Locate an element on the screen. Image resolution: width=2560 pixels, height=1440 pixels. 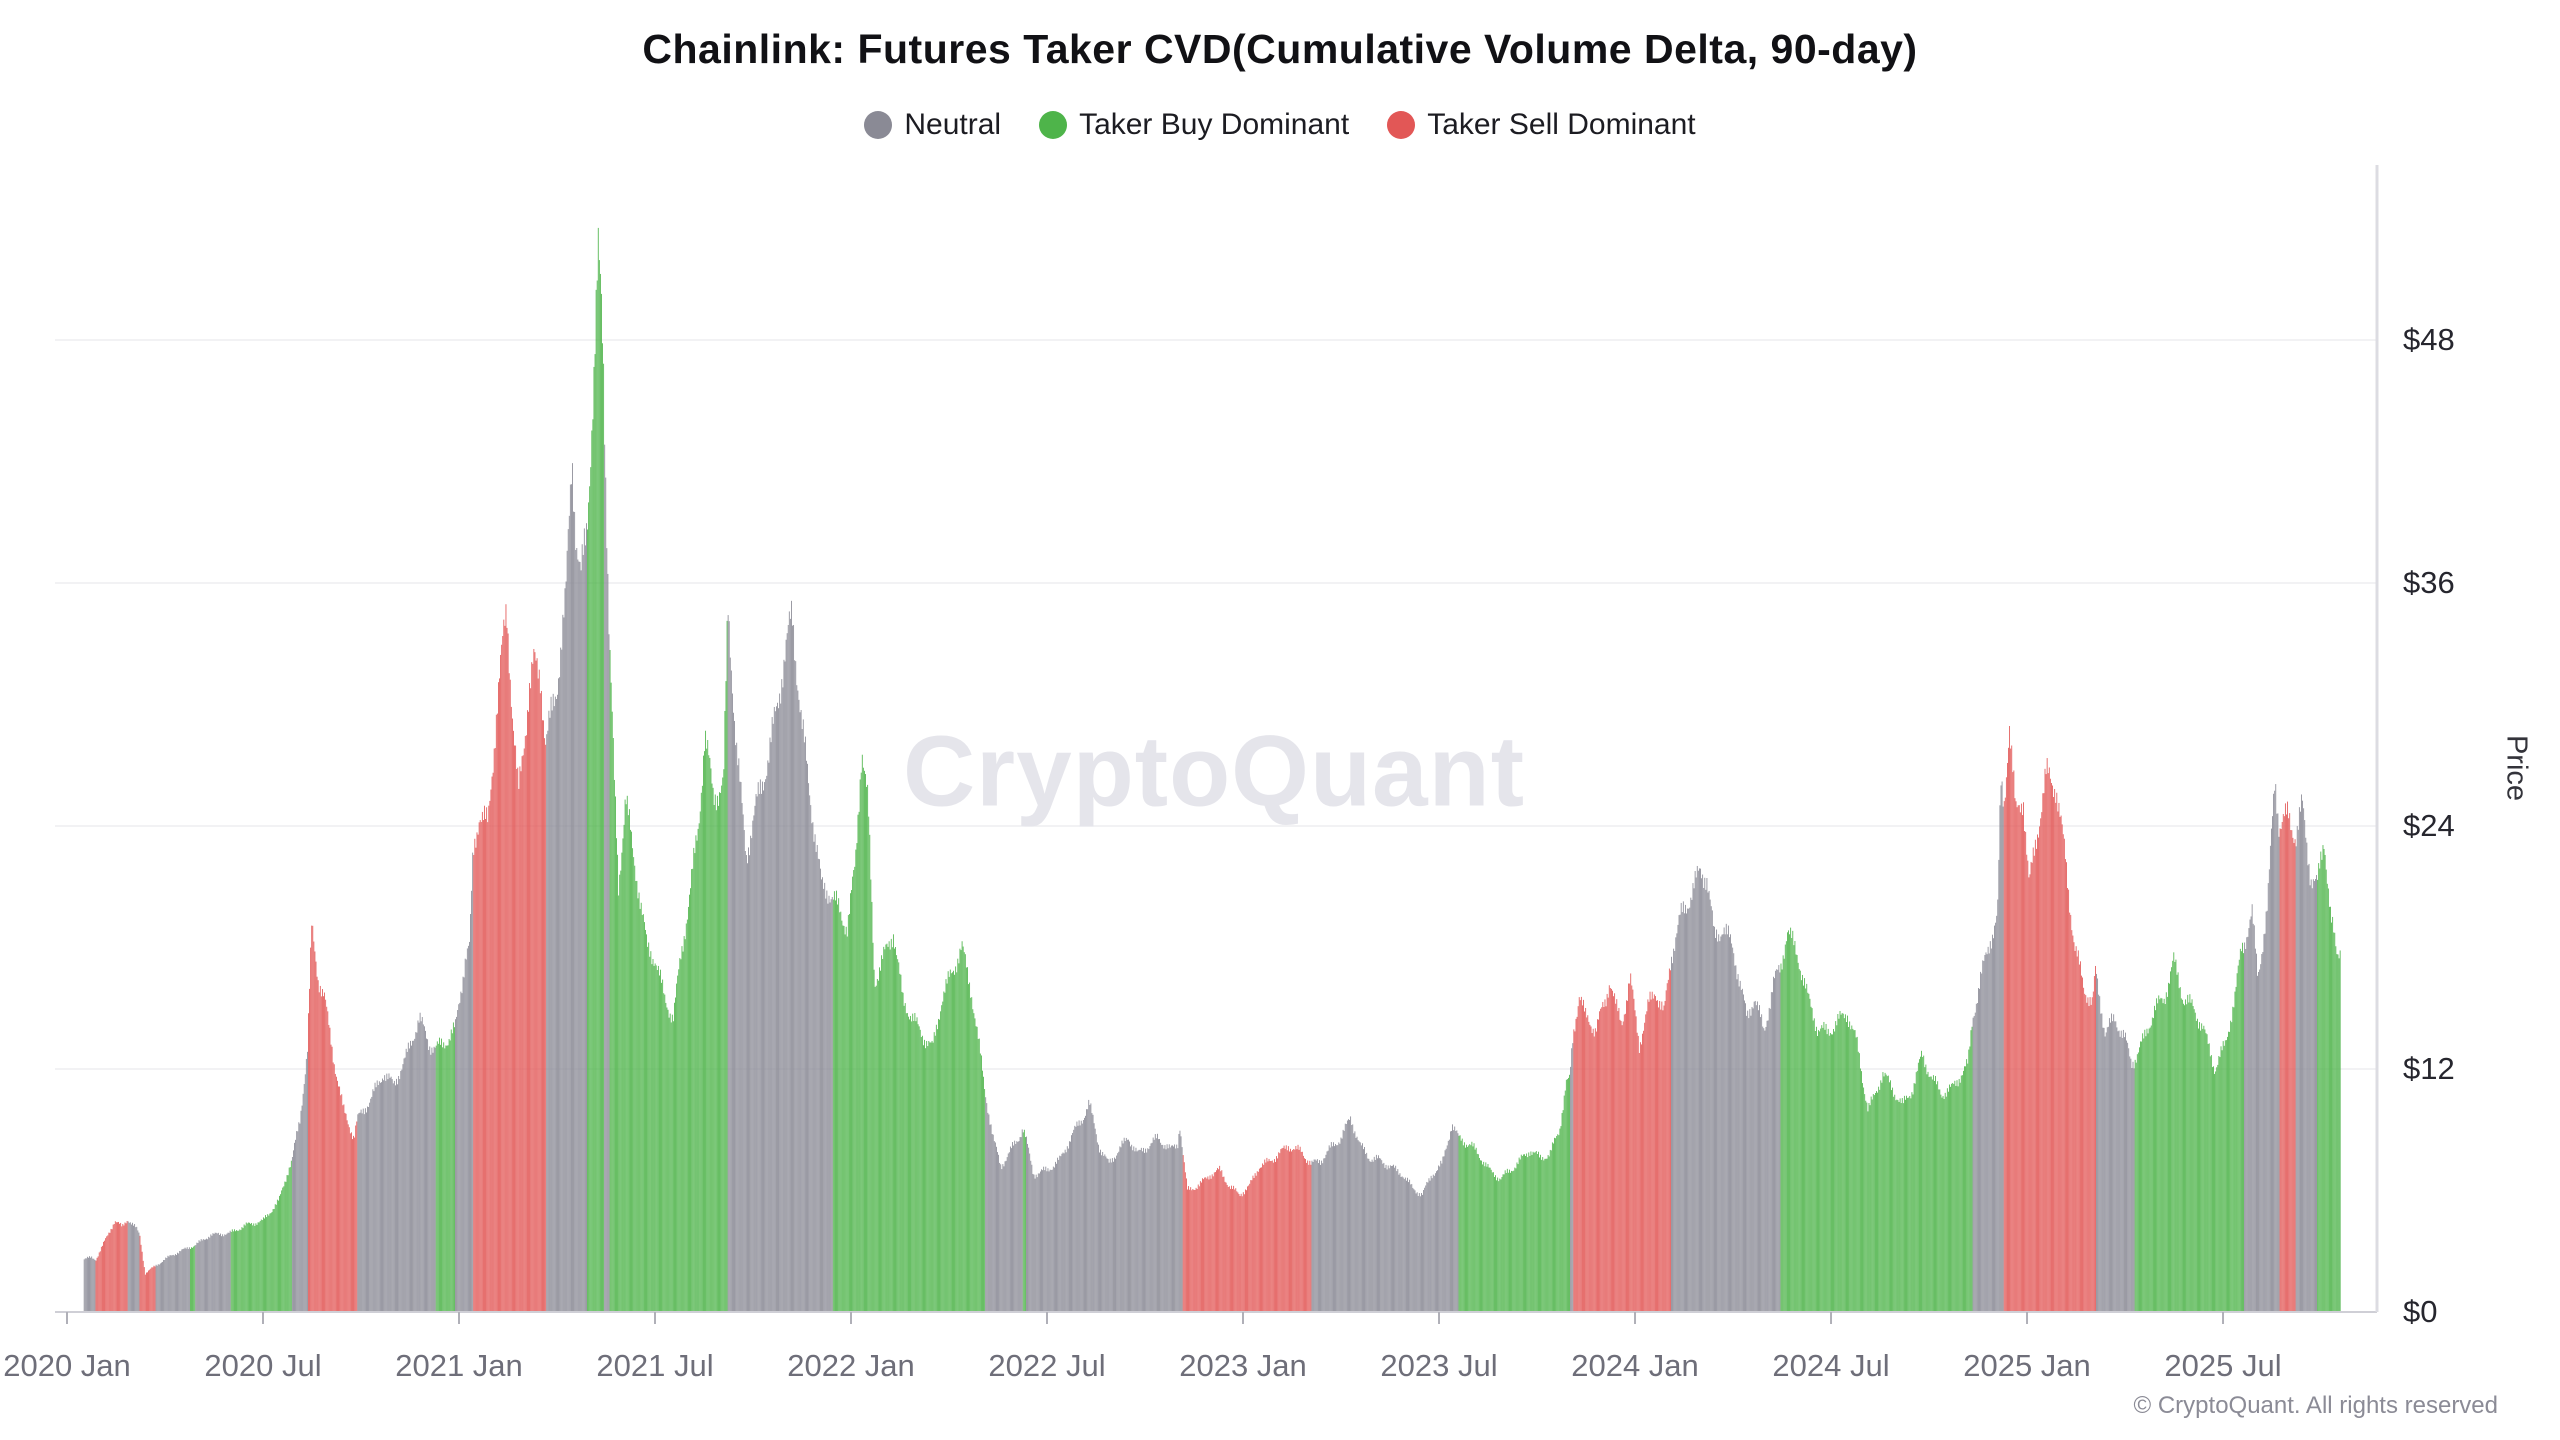
legend-item-neutral: Neutral is located at coordinates (932, 125).